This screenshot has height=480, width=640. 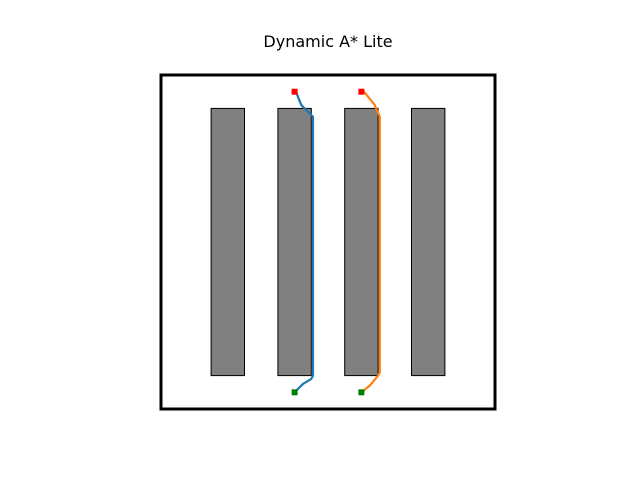 I want to click on agent-1-goal-marker, so click(x=294, y=91).